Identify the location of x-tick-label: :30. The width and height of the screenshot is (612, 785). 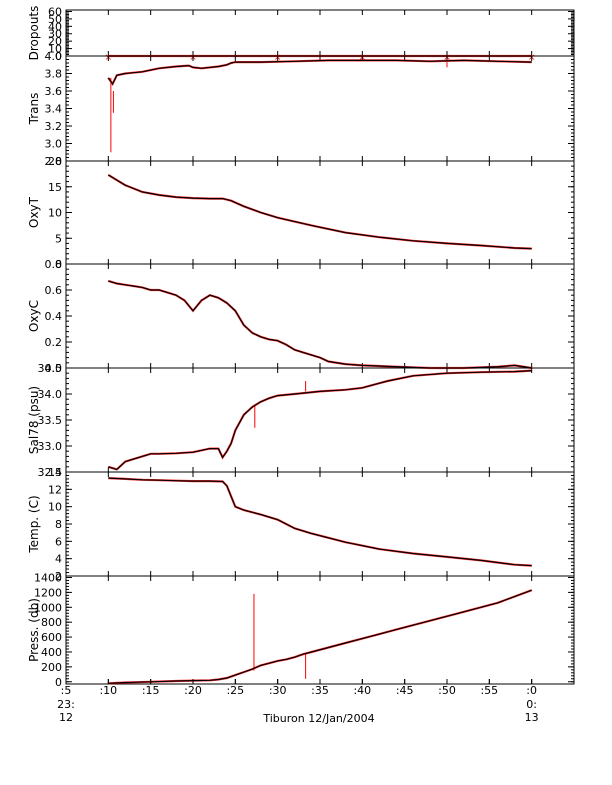
(278, 690).